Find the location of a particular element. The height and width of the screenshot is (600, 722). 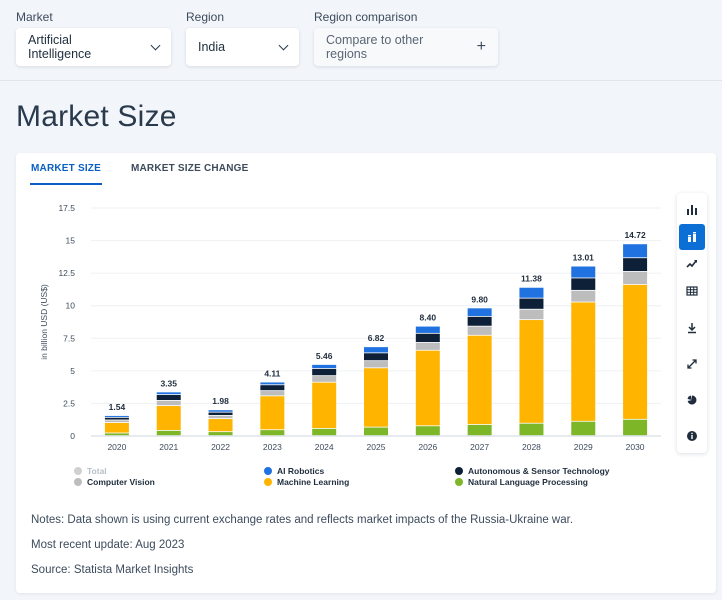

compare-regions-button: Compare to other regions + is located at coordinates (406, 47).